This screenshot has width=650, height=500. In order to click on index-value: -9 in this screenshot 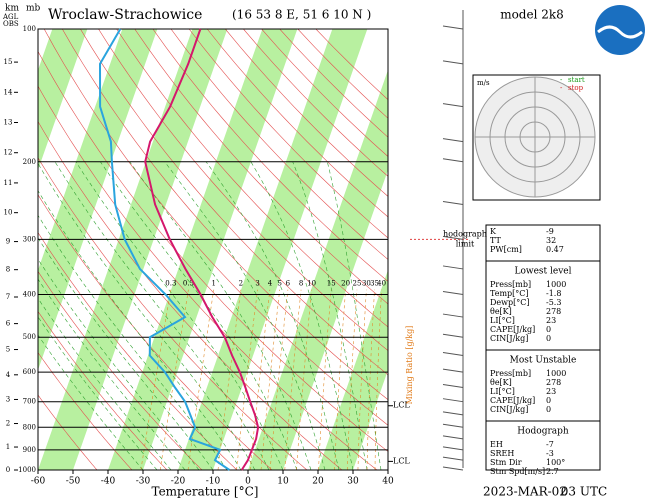, I will do `click(550, 231)`.